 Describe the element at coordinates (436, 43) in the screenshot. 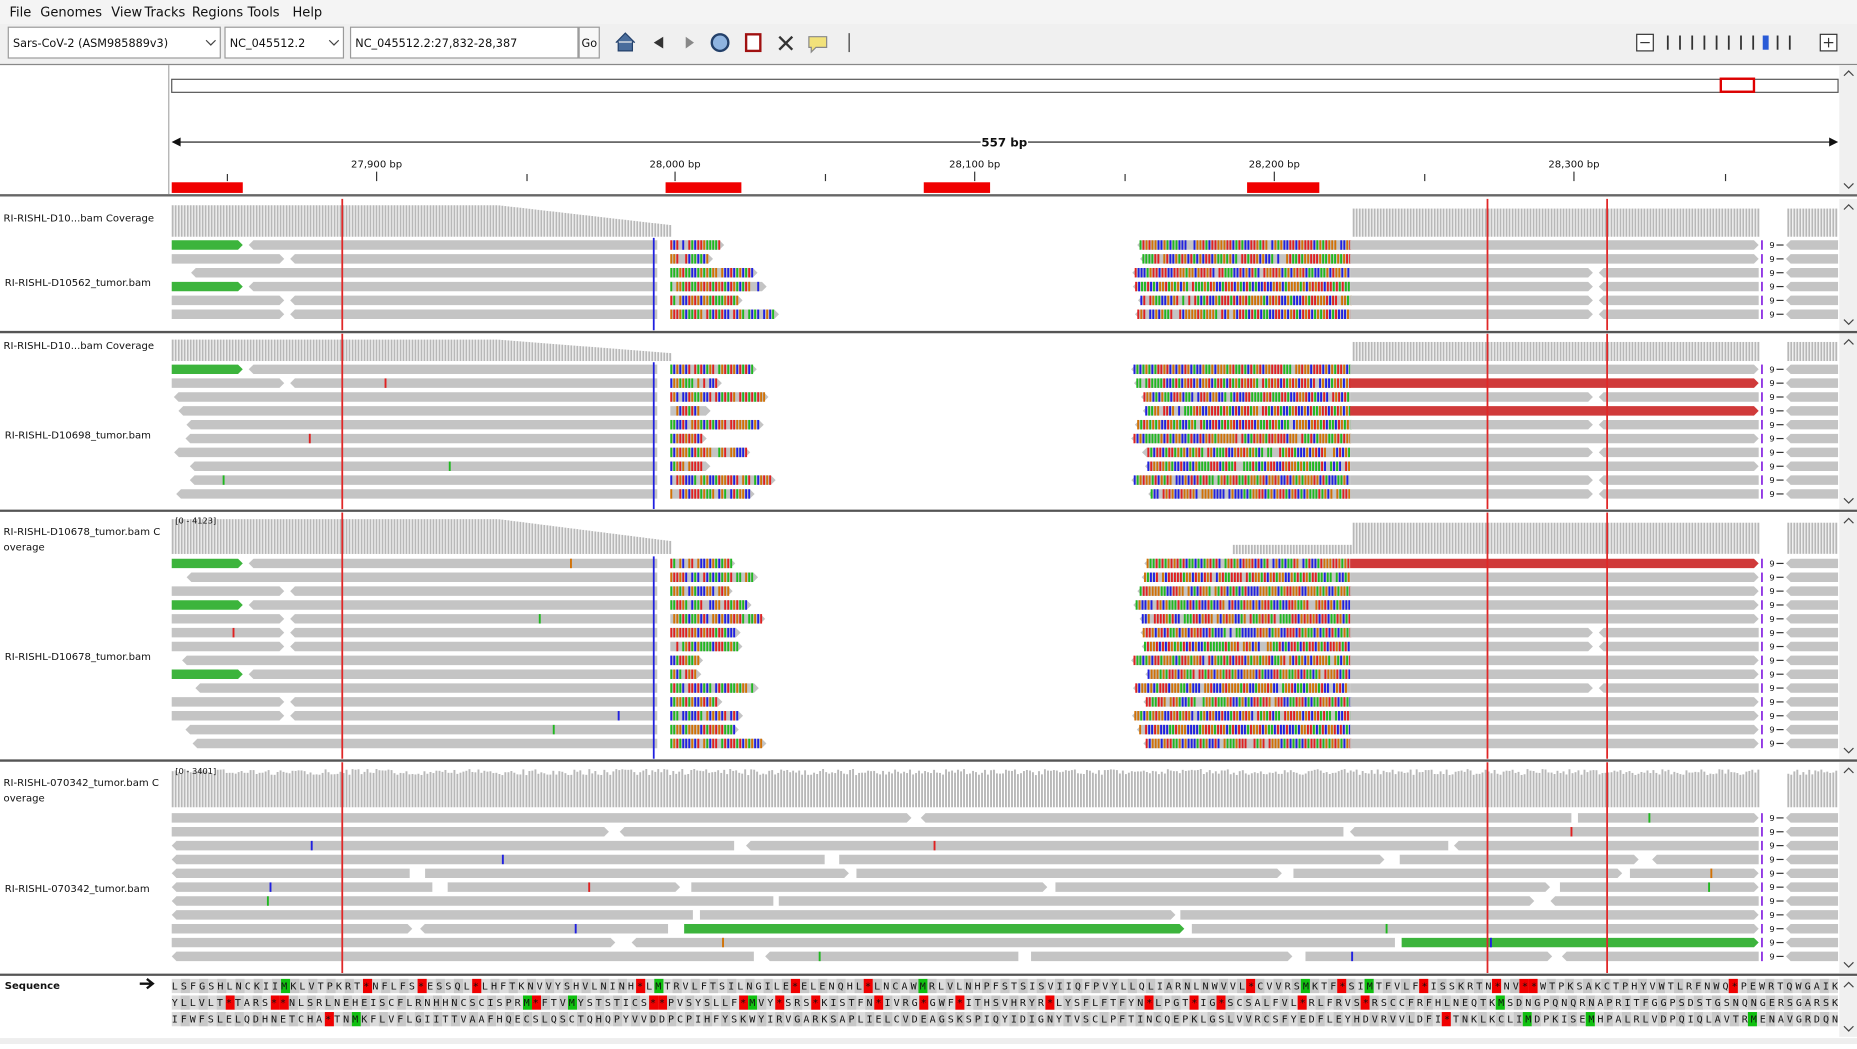

I see `locus-box-text: NC_045512.2:27,832-28,387` at that location.